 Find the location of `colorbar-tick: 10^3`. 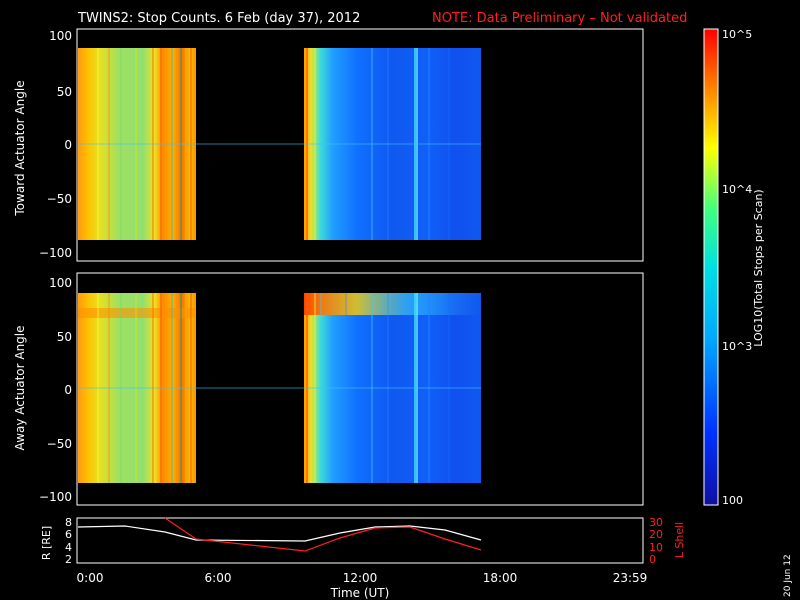

colorbar-tick: 10^3 is located at coordinates (737, 346).